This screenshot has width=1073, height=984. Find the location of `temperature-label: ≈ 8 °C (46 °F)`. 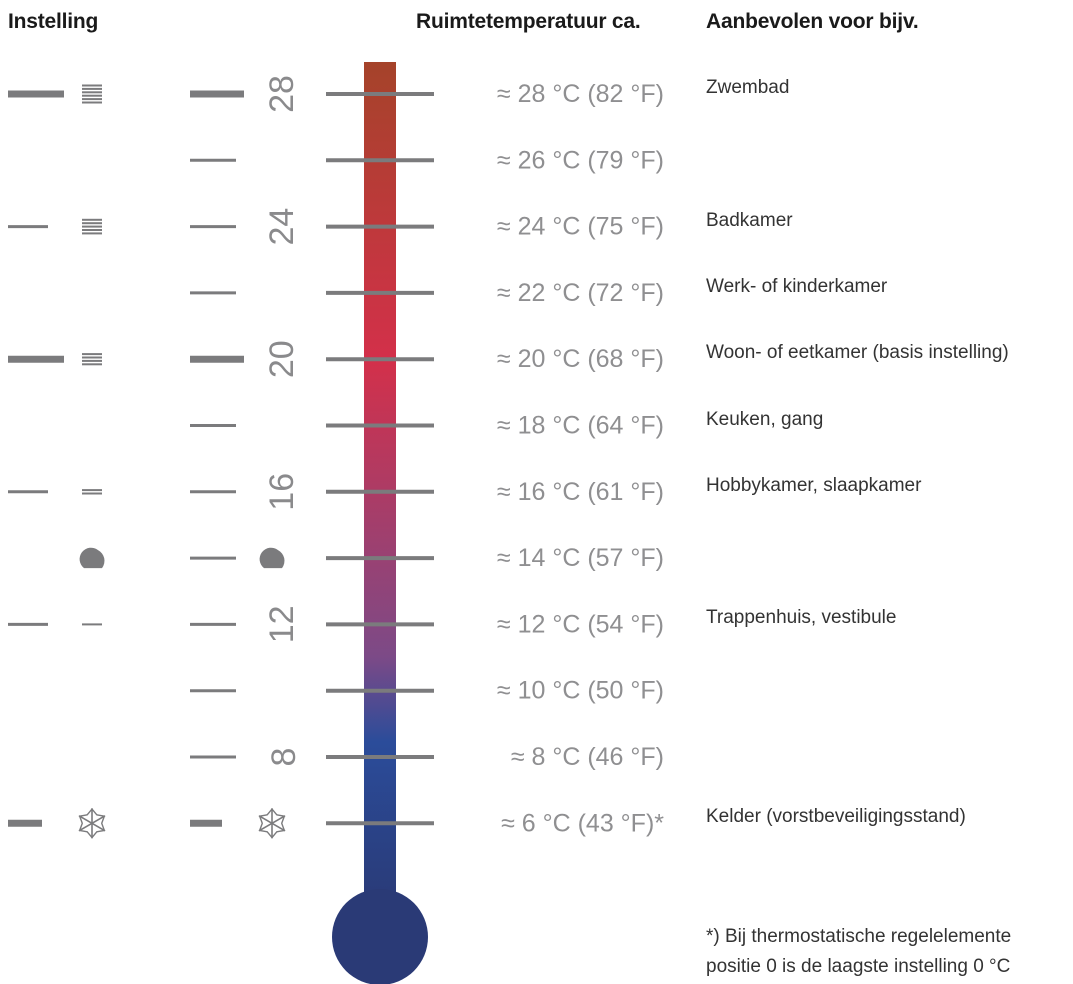

temperature-label: ≈ 8 °C (46 °F) is located at coordinates (587, 757).